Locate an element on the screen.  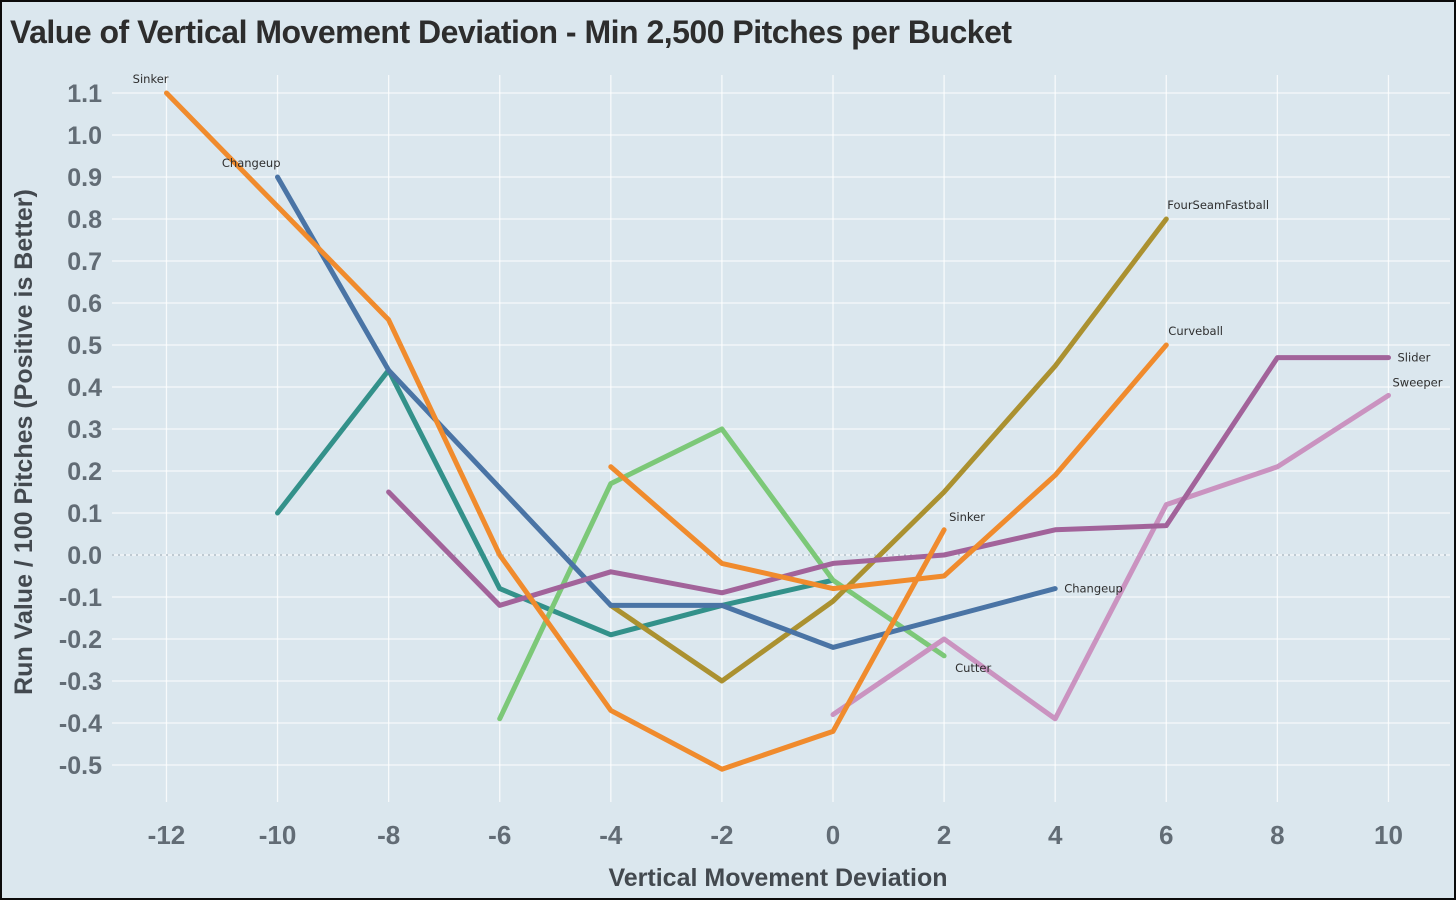
x-tick-label: 0 is located at coordinates (833, 835).